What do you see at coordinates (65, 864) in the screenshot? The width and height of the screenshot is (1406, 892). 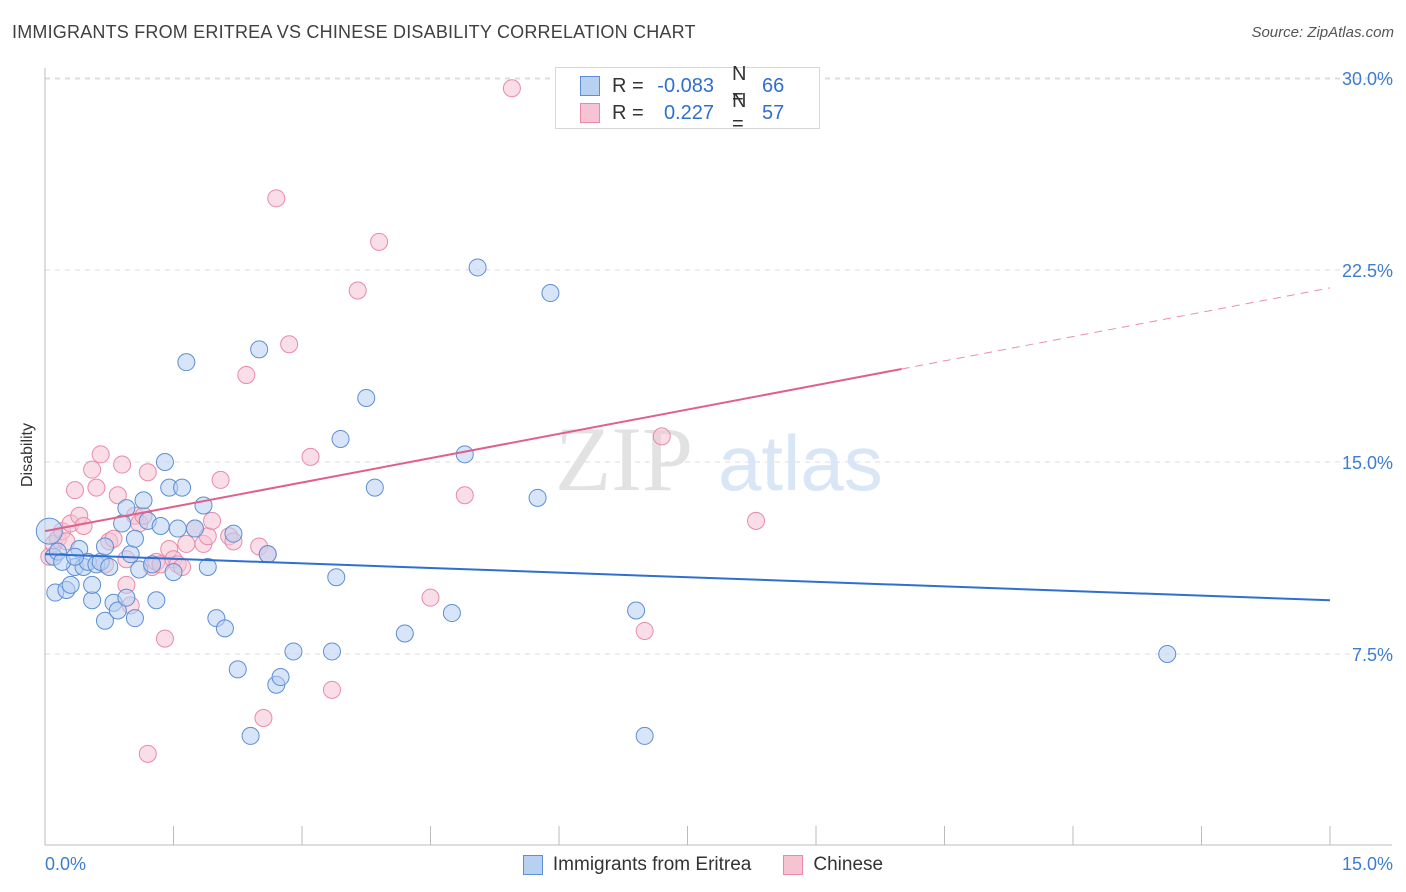 I see `x-tick-label: 0.0%` at bounding box center [65, 864].